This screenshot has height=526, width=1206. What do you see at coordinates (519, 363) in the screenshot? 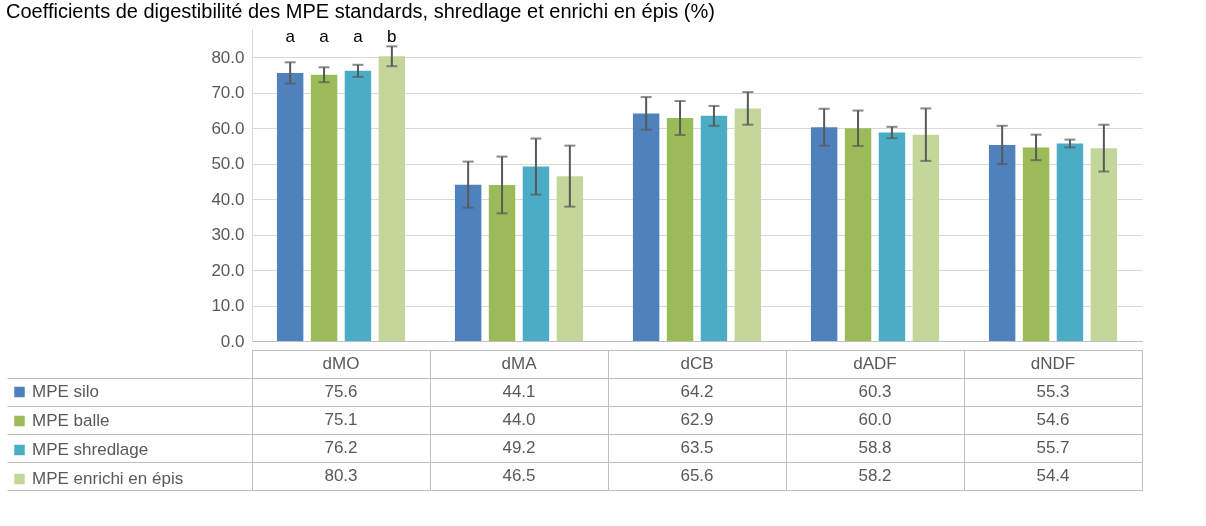
I see `x-tick-label: dMA` at bounding box center [519, 363].